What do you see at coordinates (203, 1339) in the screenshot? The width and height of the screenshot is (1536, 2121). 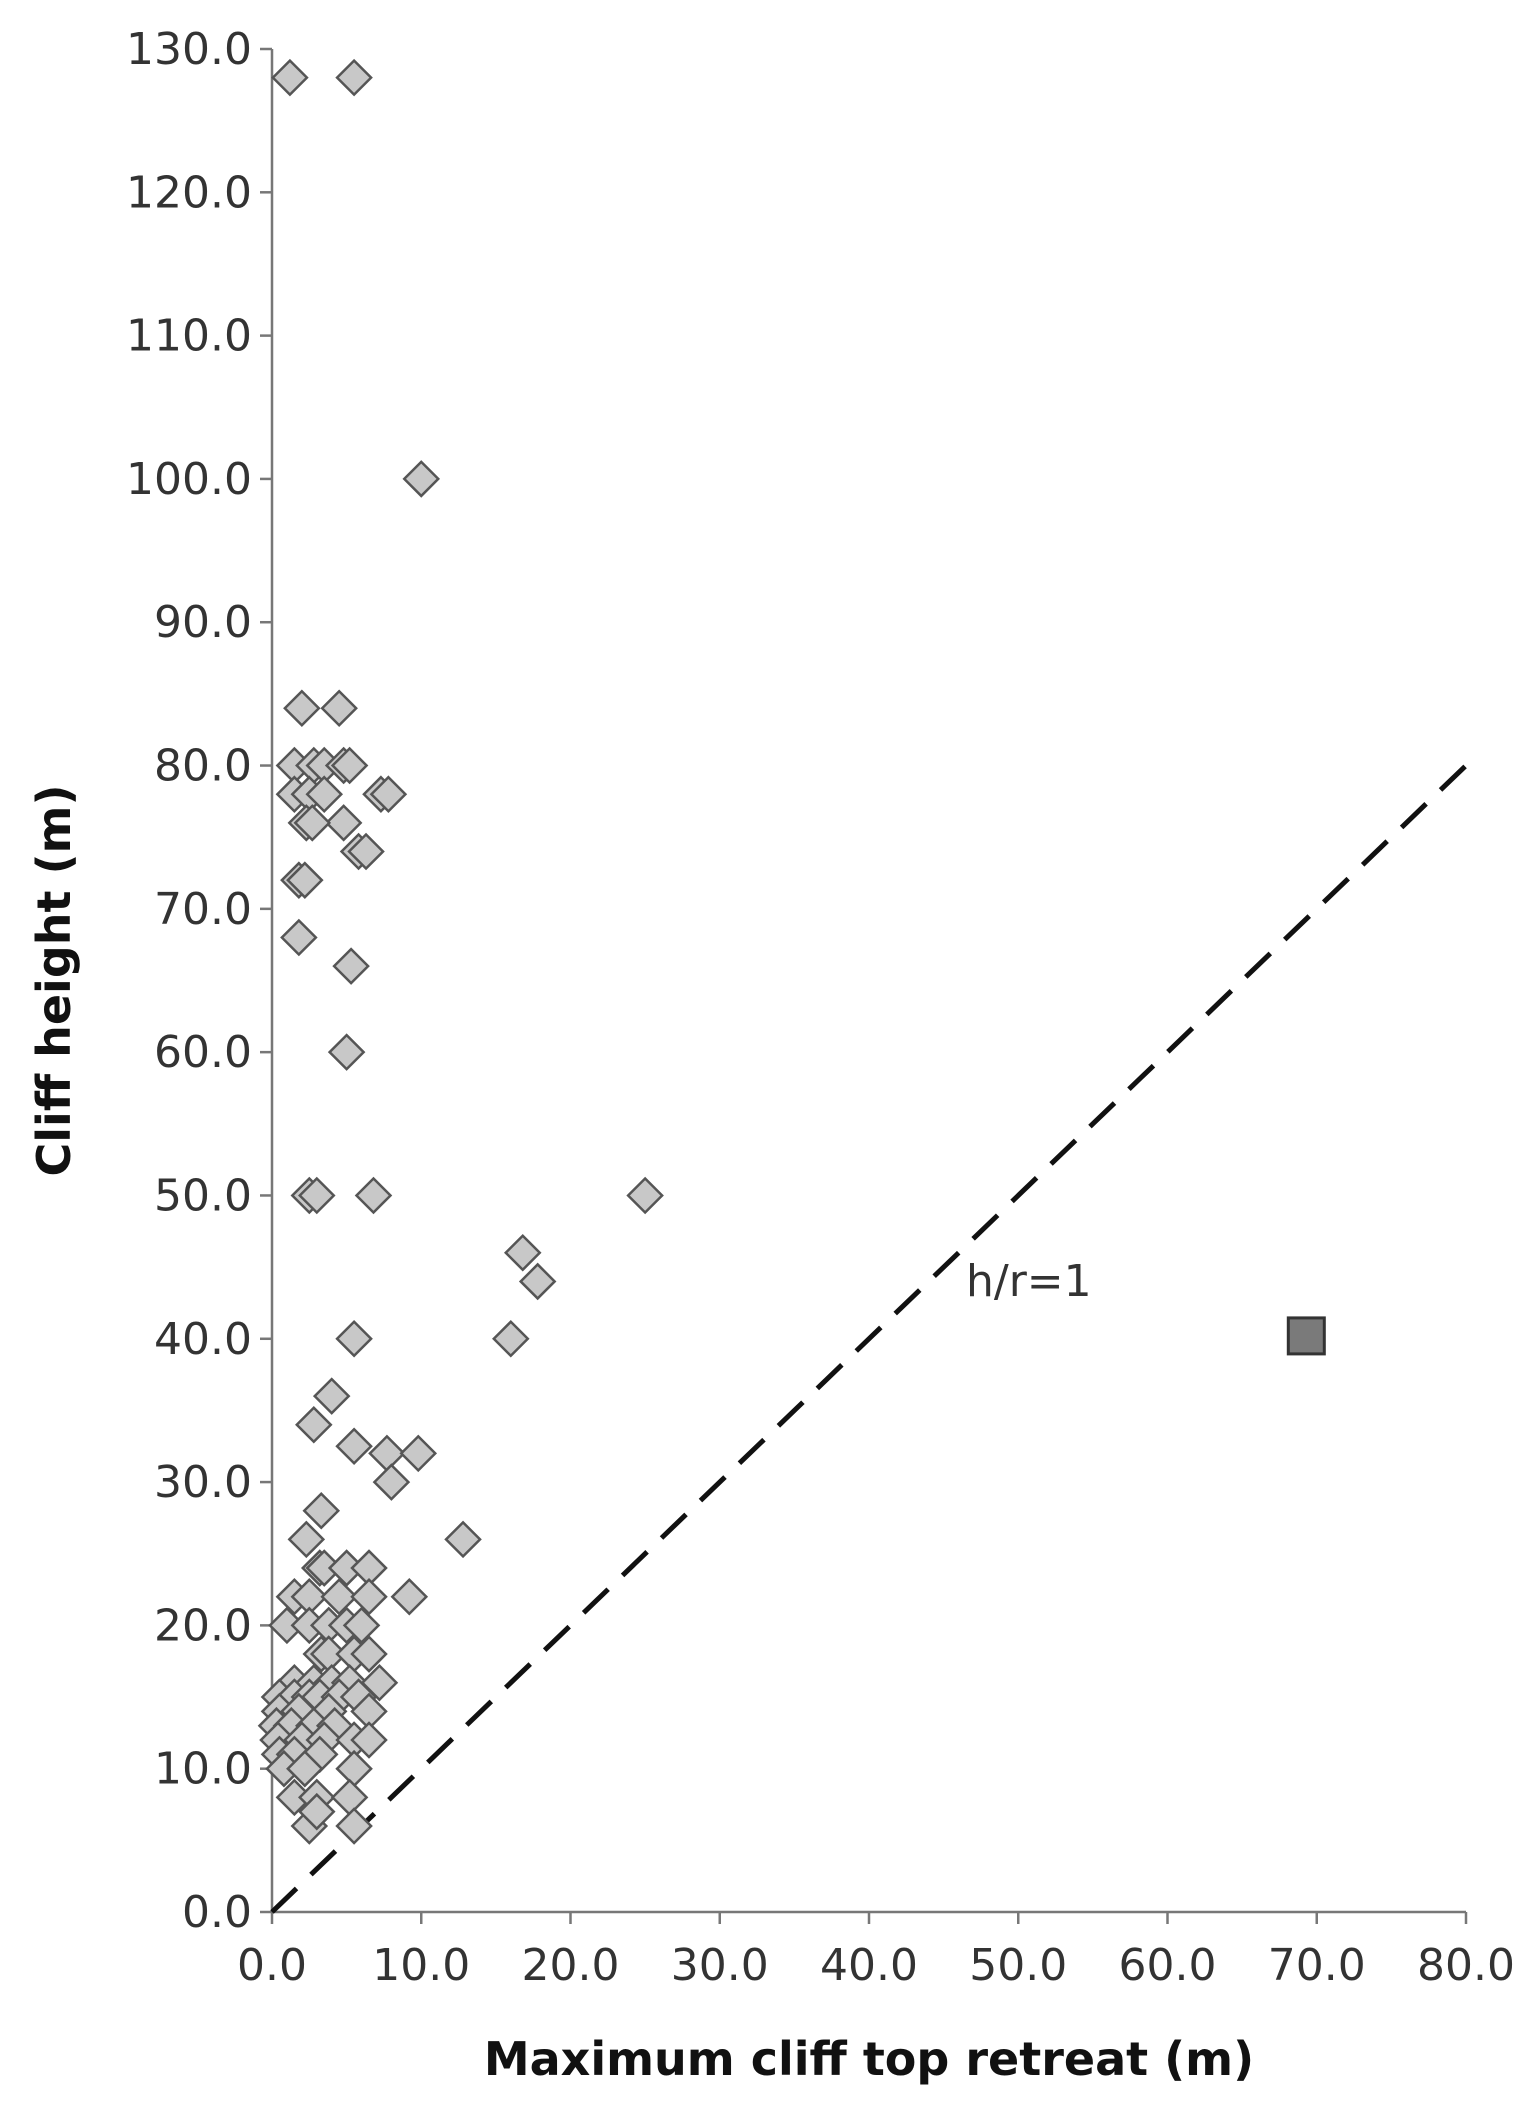 I see `y-tick-label: 40.0` at bounding box center [203, 1339].